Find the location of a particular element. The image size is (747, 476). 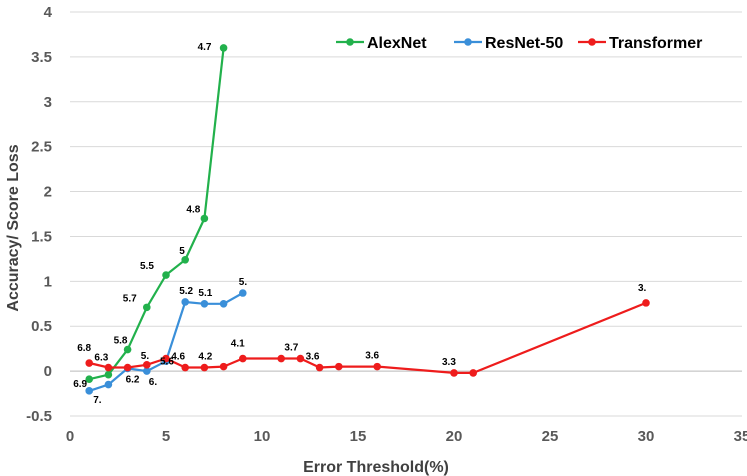

x-tick-label: 5 is located at coordinates (166, 436).